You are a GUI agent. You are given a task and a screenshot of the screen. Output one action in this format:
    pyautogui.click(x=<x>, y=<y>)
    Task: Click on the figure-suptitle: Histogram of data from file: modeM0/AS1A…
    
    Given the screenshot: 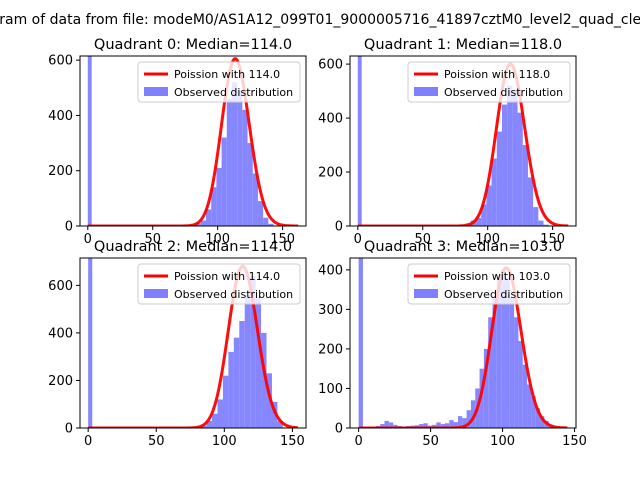 What is the action you would take?
    pyautogui.click(x=320, y=20)
    